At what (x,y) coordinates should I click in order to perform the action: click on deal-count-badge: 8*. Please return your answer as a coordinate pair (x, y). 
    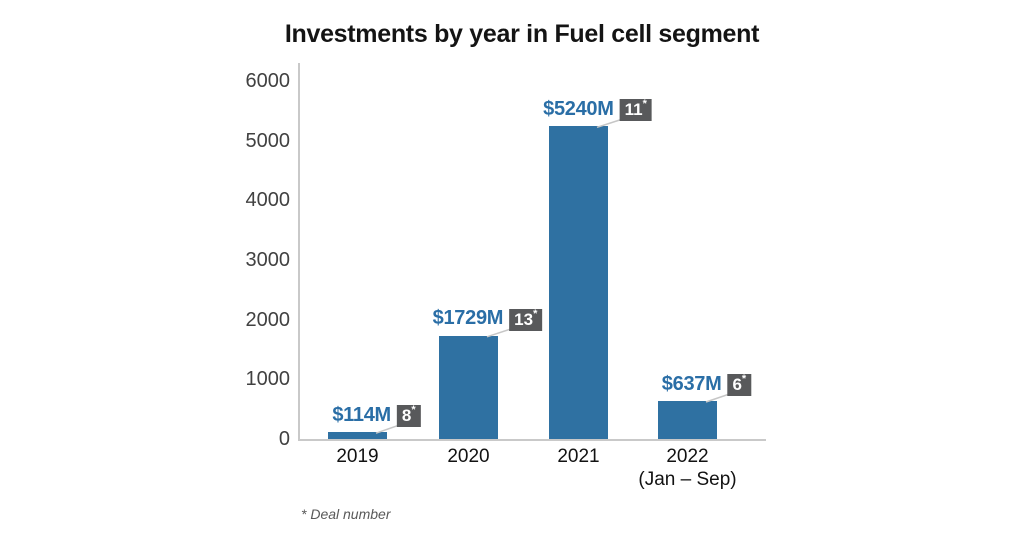
    Looking at the image, I should click on (408, 416).